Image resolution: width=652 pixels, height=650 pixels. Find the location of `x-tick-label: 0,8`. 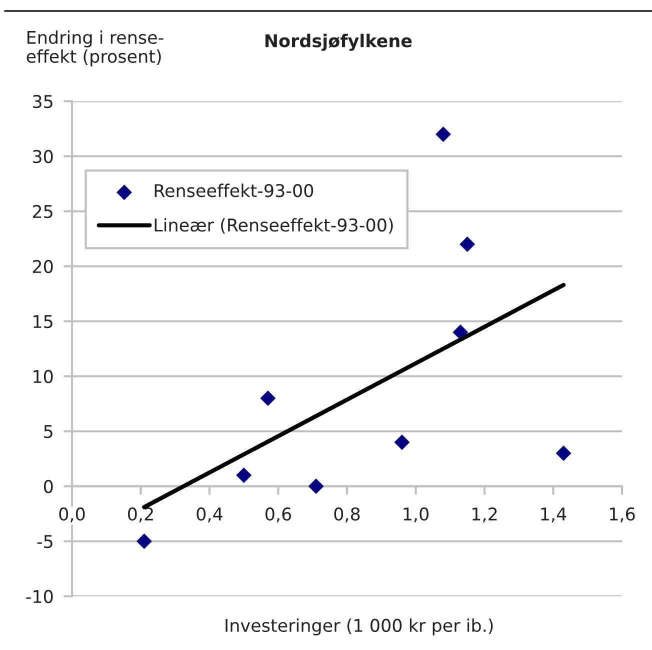

x-tick-label: 0,8 is located at coordinates (347, 514).